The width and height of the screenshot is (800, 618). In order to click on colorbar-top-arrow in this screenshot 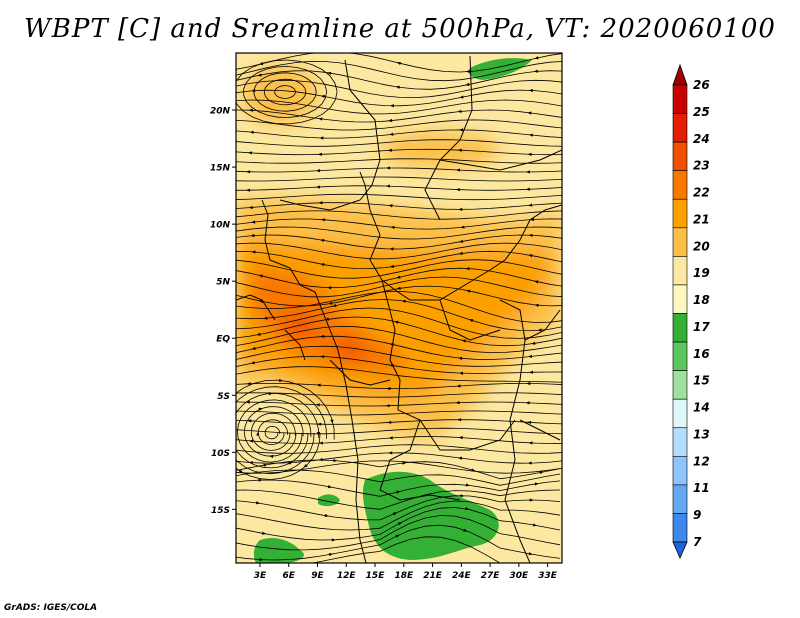, I will do `click(680, 74)`.